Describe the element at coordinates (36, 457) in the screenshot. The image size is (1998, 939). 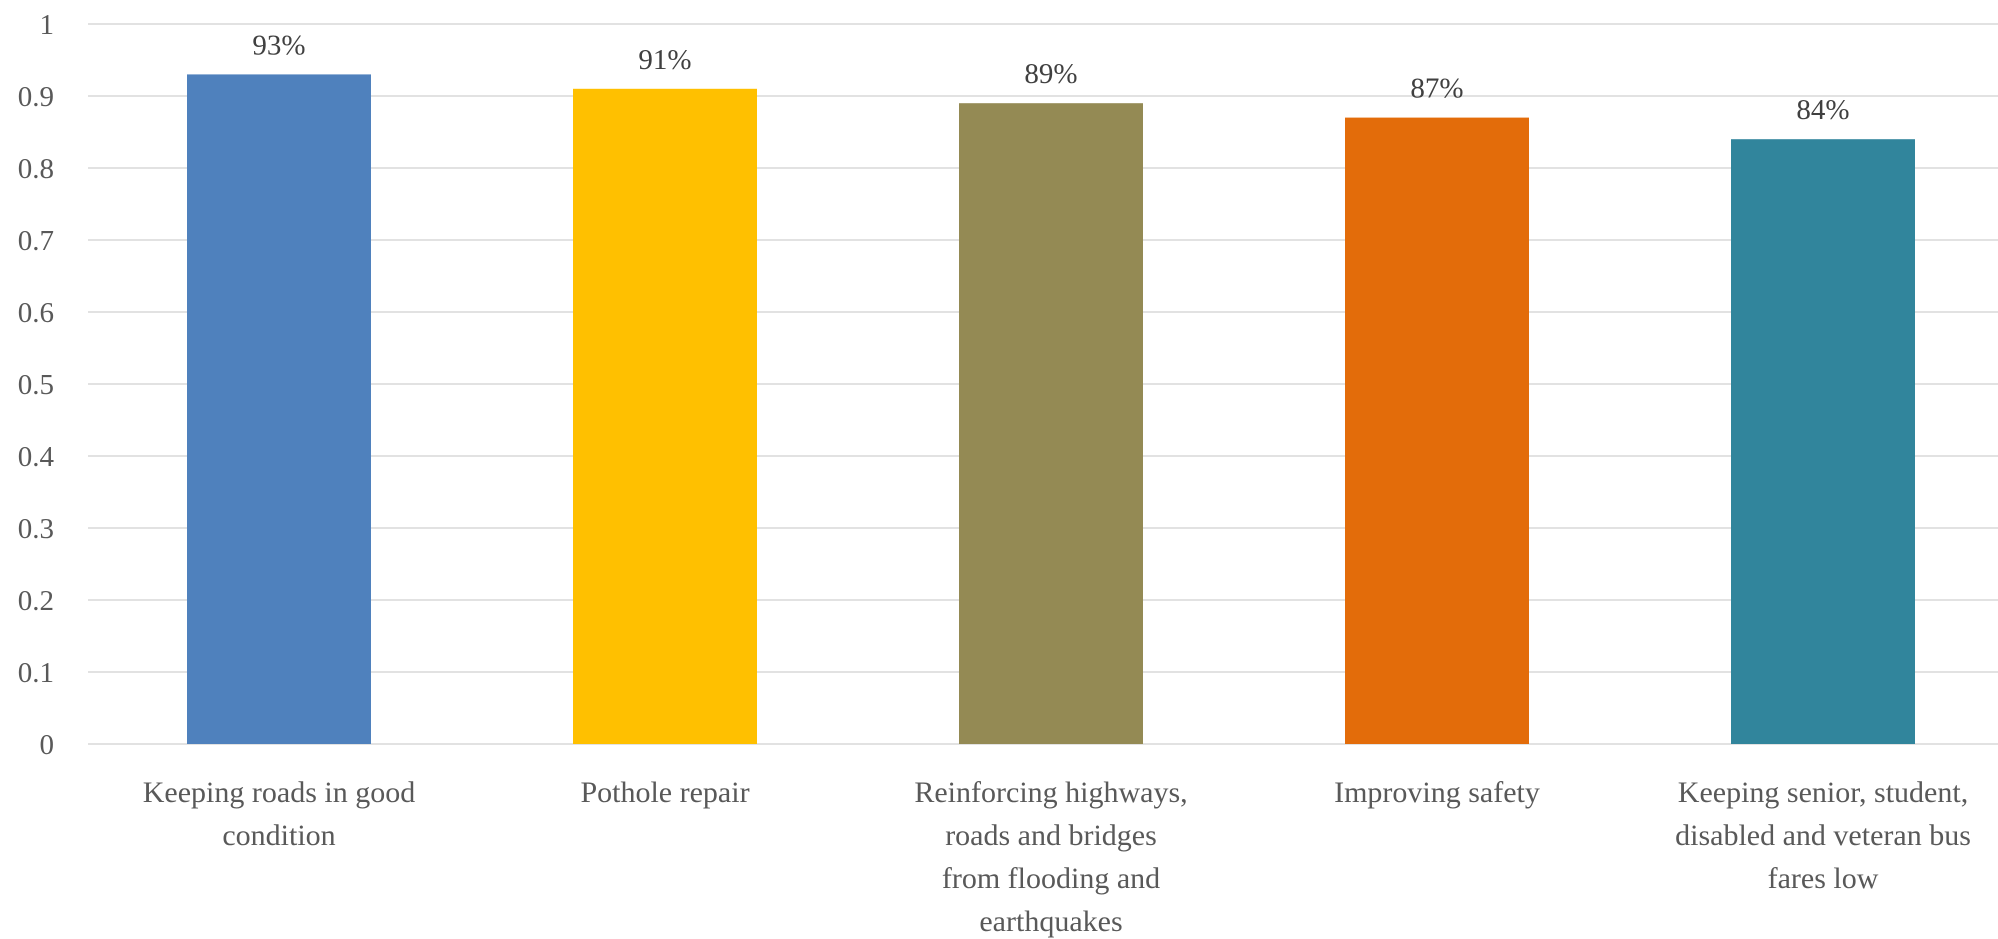
I see `y-tick-label: 0.4` at that location.